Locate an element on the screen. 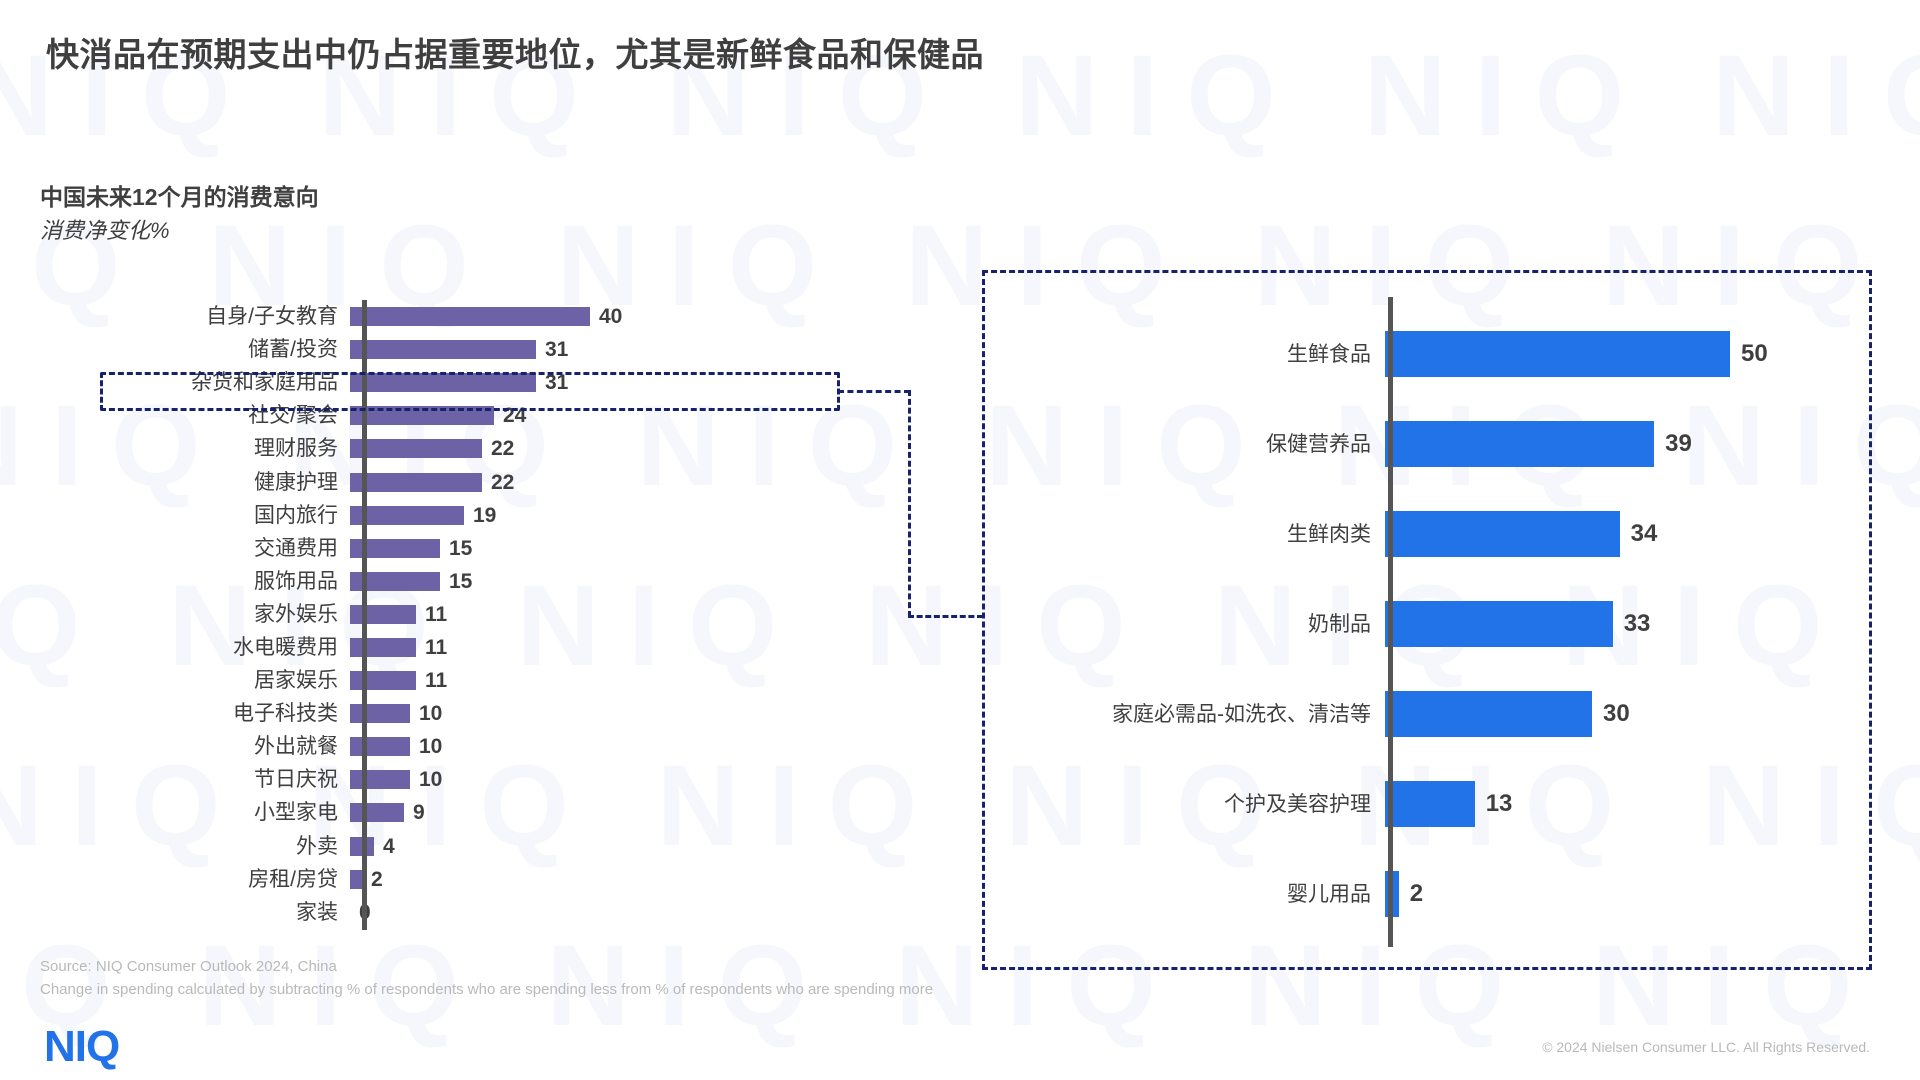 The height and width of the screenshot is (1080, 1920). left-chart-bar-wrap: 0 is located at coordinates (600, 912).